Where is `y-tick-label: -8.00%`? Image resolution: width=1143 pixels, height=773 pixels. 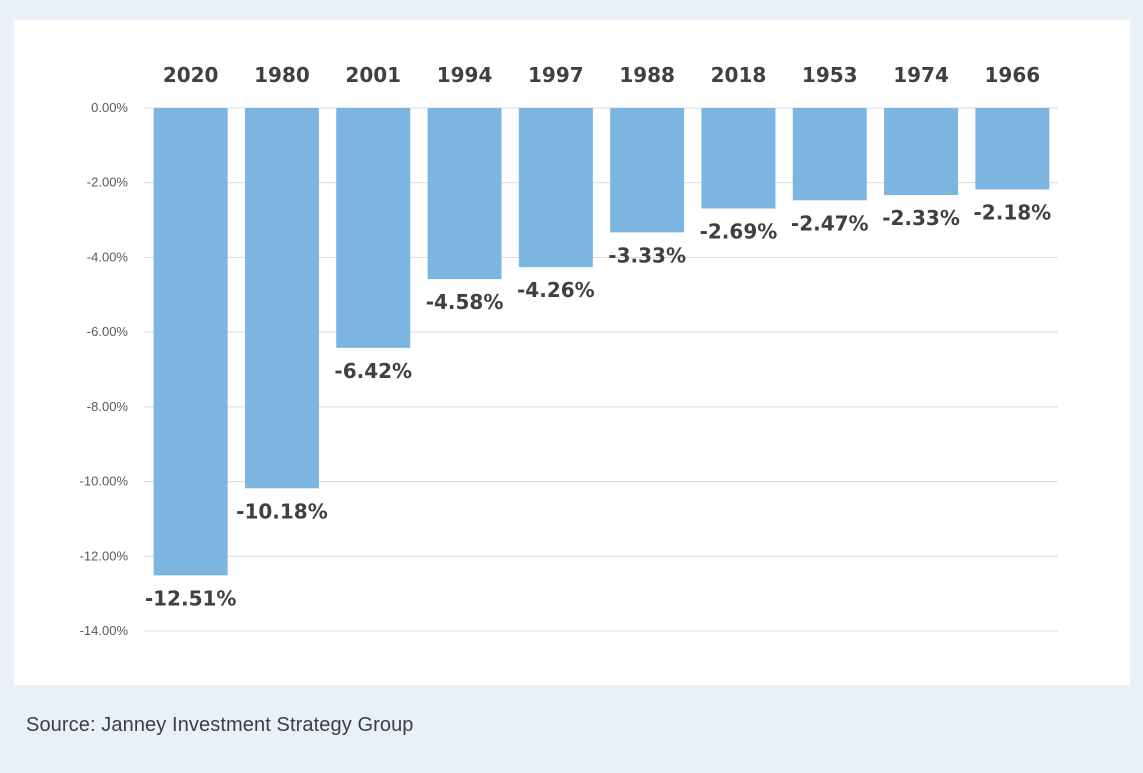
y-tick-label: -8.00% is located at coordinates (108, 406).